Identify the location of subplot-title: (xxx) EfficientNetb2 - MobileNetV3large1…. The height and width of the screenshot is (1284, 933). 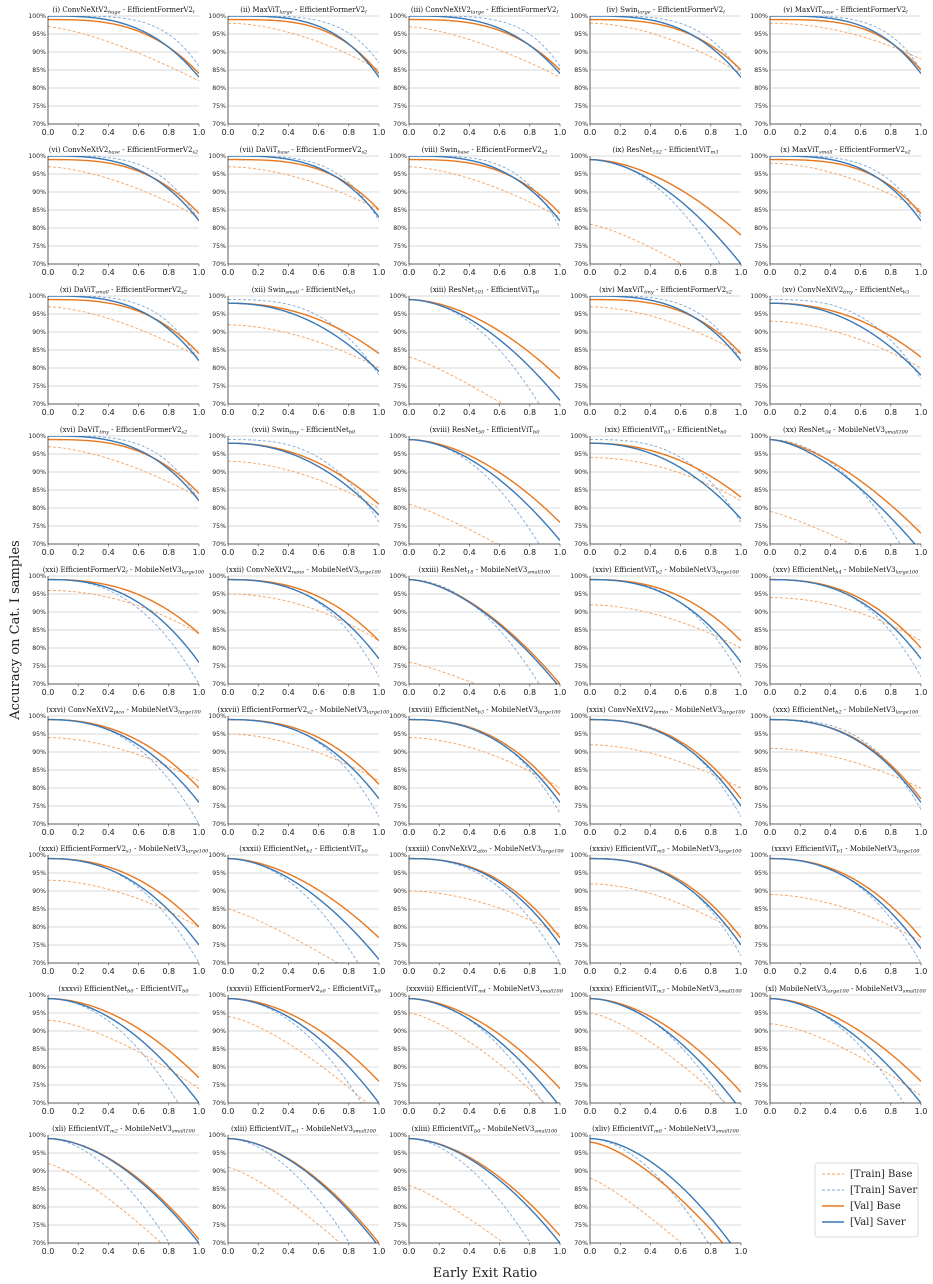
(846, 711).